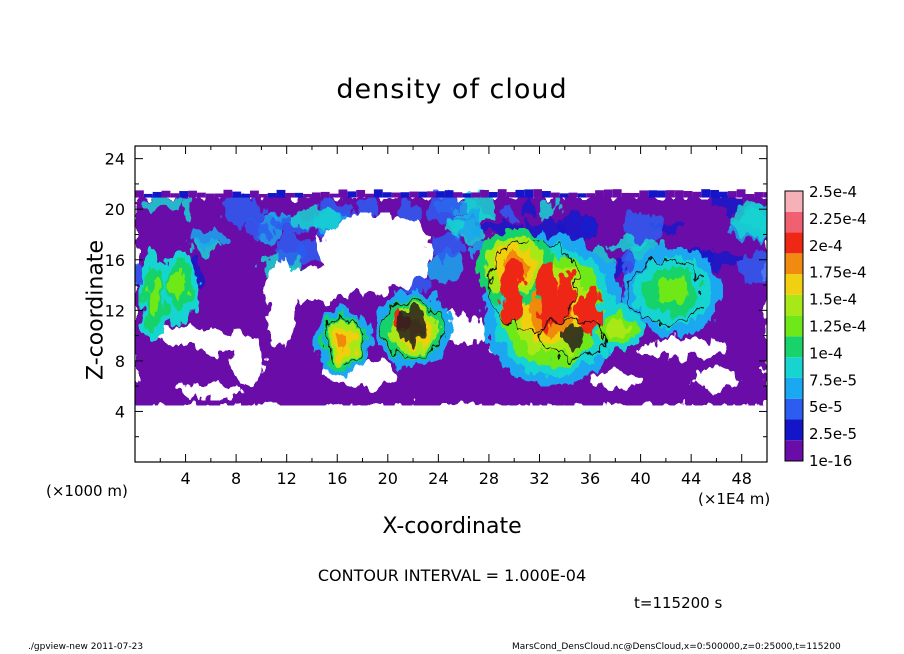 Image resolution: width=904 pixels, height=654 pixels. What do you see at coordinates (838, 327) in the screenshot?
I see `colorbar-label: 1.25e-4` at bounding box center [838, 327].